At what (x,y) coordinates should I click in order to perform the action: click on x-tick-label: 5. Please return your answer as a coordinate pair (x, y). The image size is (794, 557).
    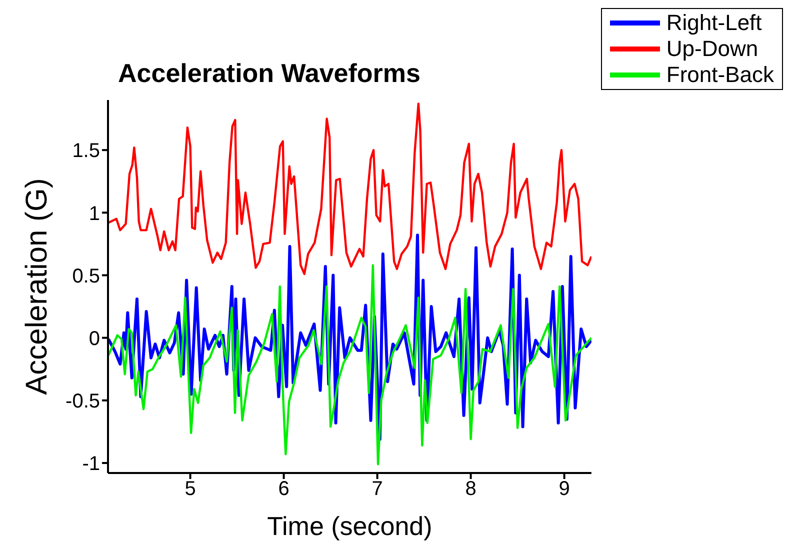
    Looking at the image, I should click on (190, 489).